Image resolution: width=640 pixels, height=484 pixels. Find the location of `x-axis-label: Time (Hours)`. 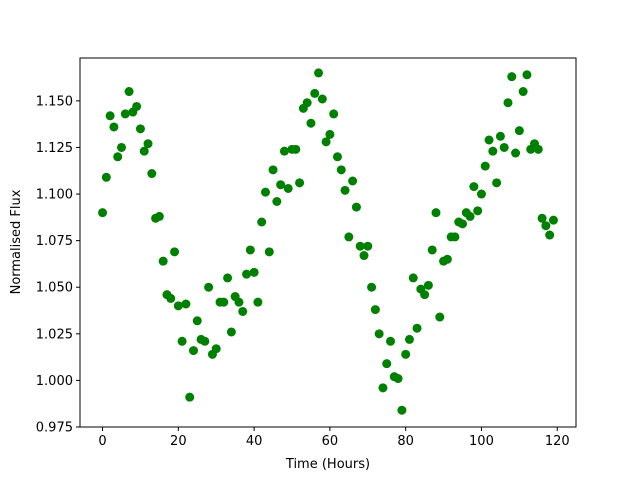

x-axis-label: Time (Hours) is located at coordinates (327, 464).